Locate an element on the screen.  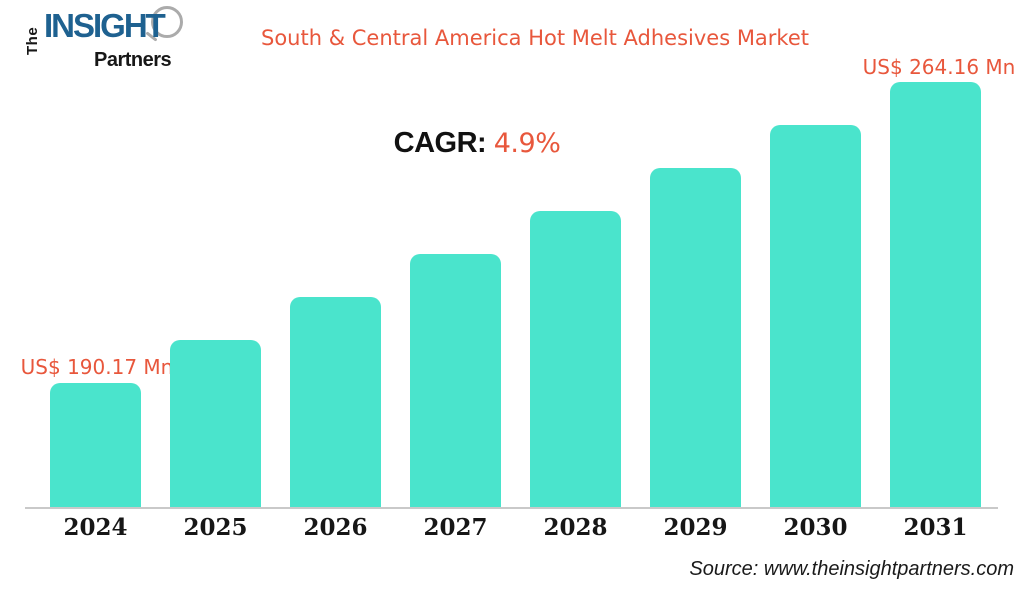
x-tick-label-2027: 2027 is located at coordinates (455, 527).